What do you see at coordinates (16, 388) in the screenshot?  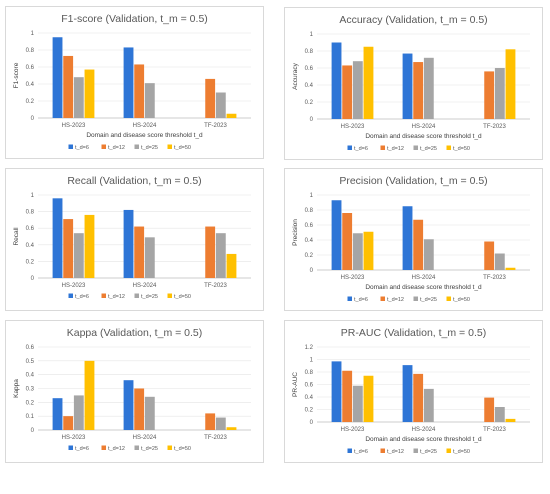 I see `y-axis-label: Kappa` at bounding box center [16, 388].